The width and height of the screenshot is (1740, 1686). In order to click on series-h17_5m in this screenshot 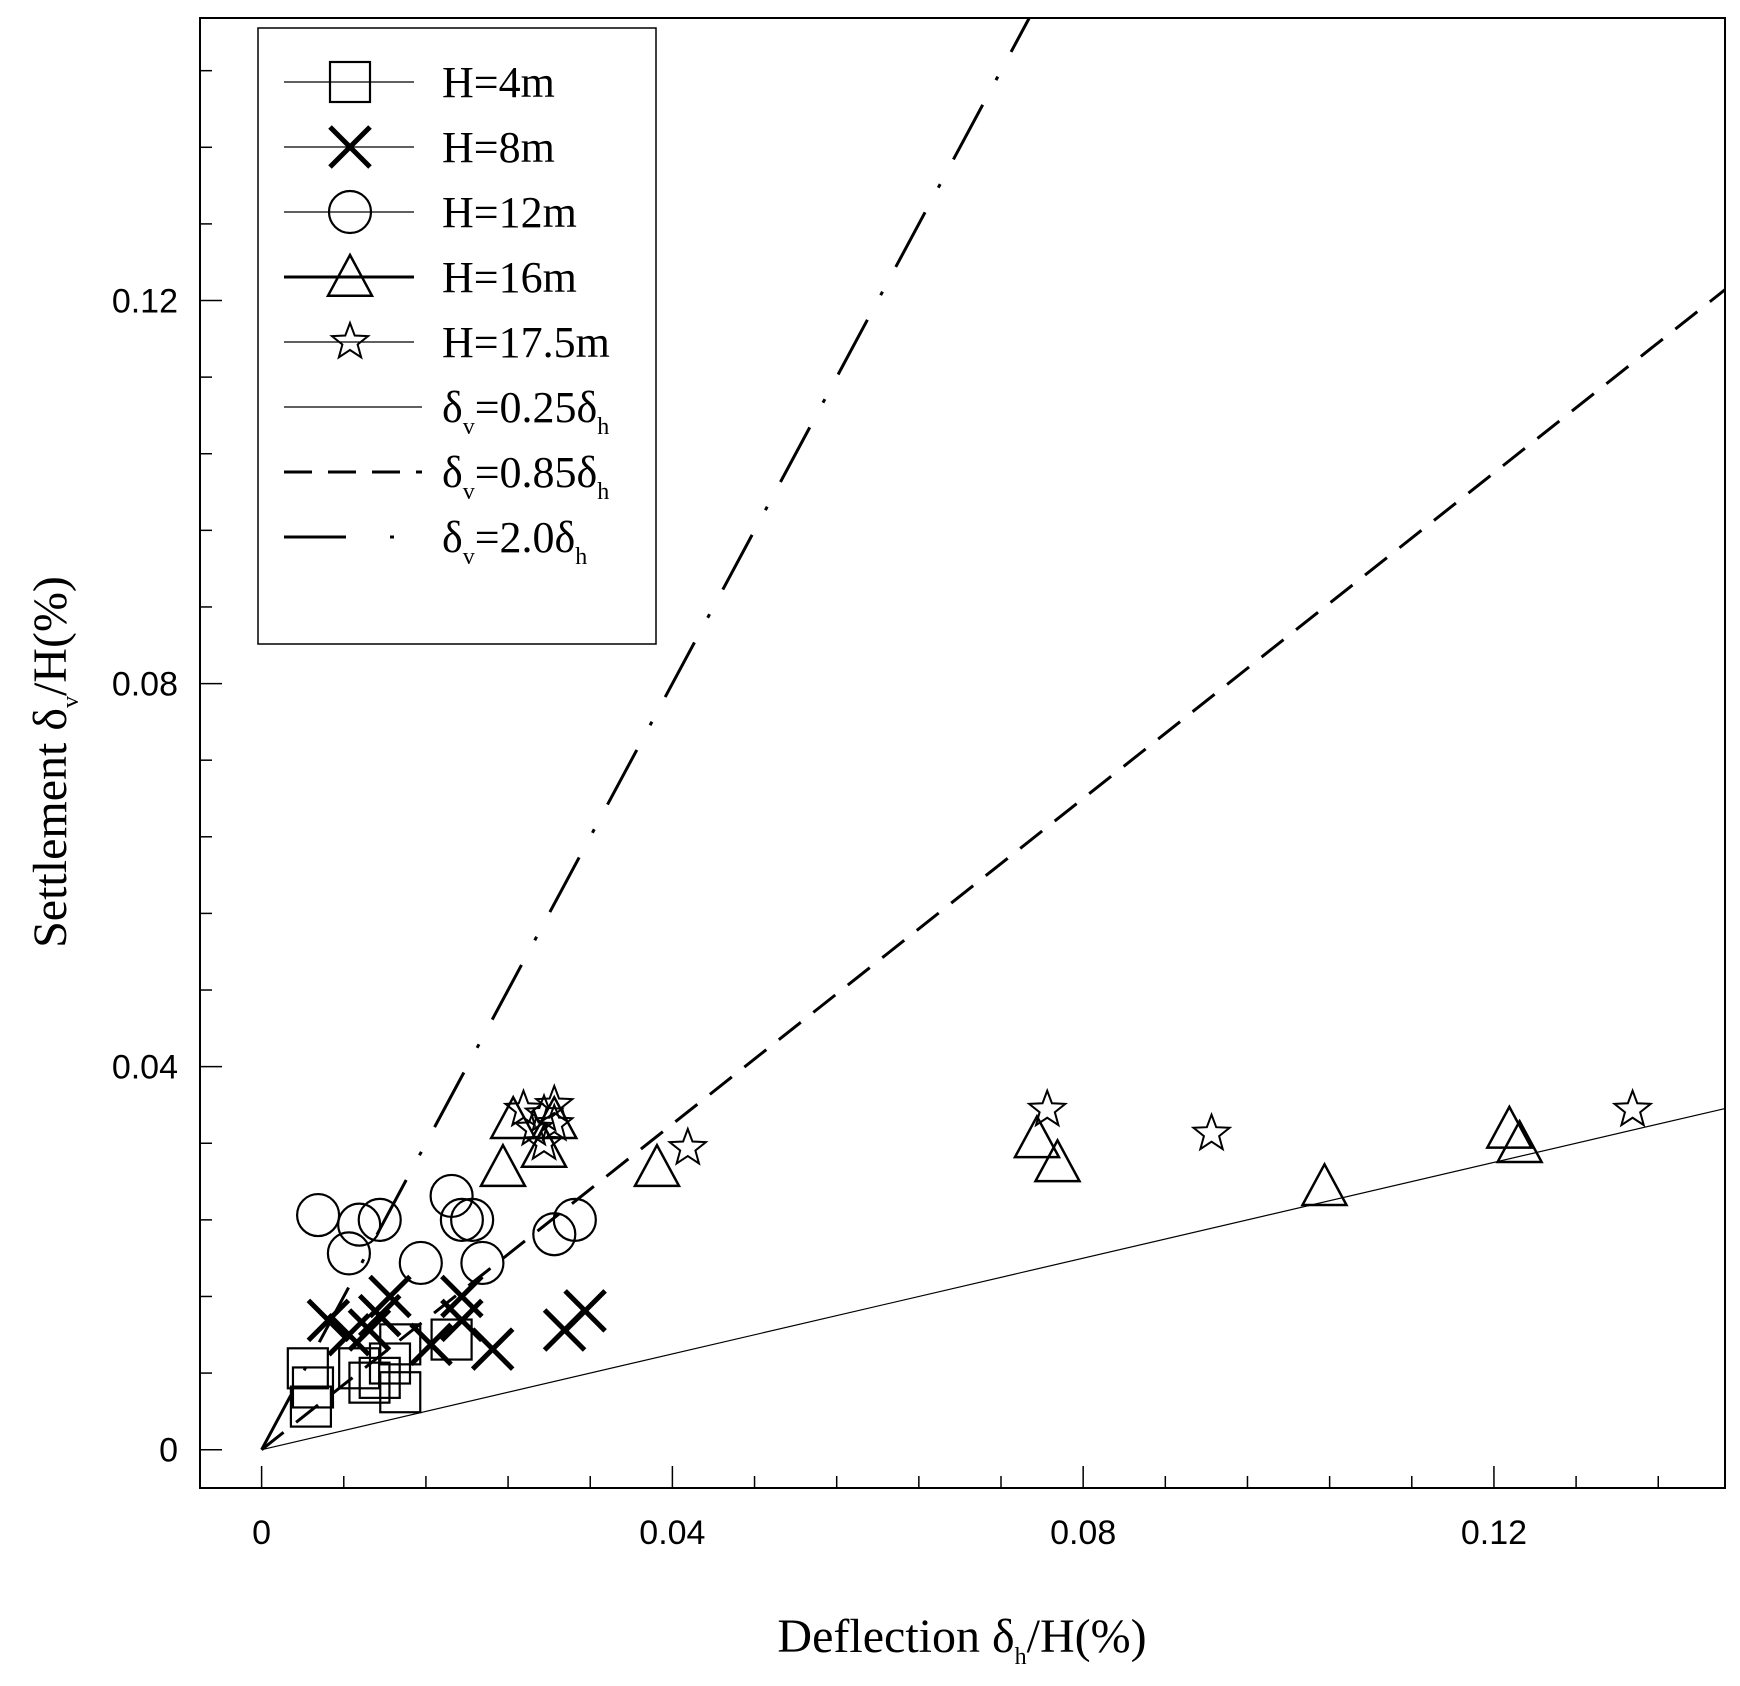, I will do `click(1078, 1124)`.